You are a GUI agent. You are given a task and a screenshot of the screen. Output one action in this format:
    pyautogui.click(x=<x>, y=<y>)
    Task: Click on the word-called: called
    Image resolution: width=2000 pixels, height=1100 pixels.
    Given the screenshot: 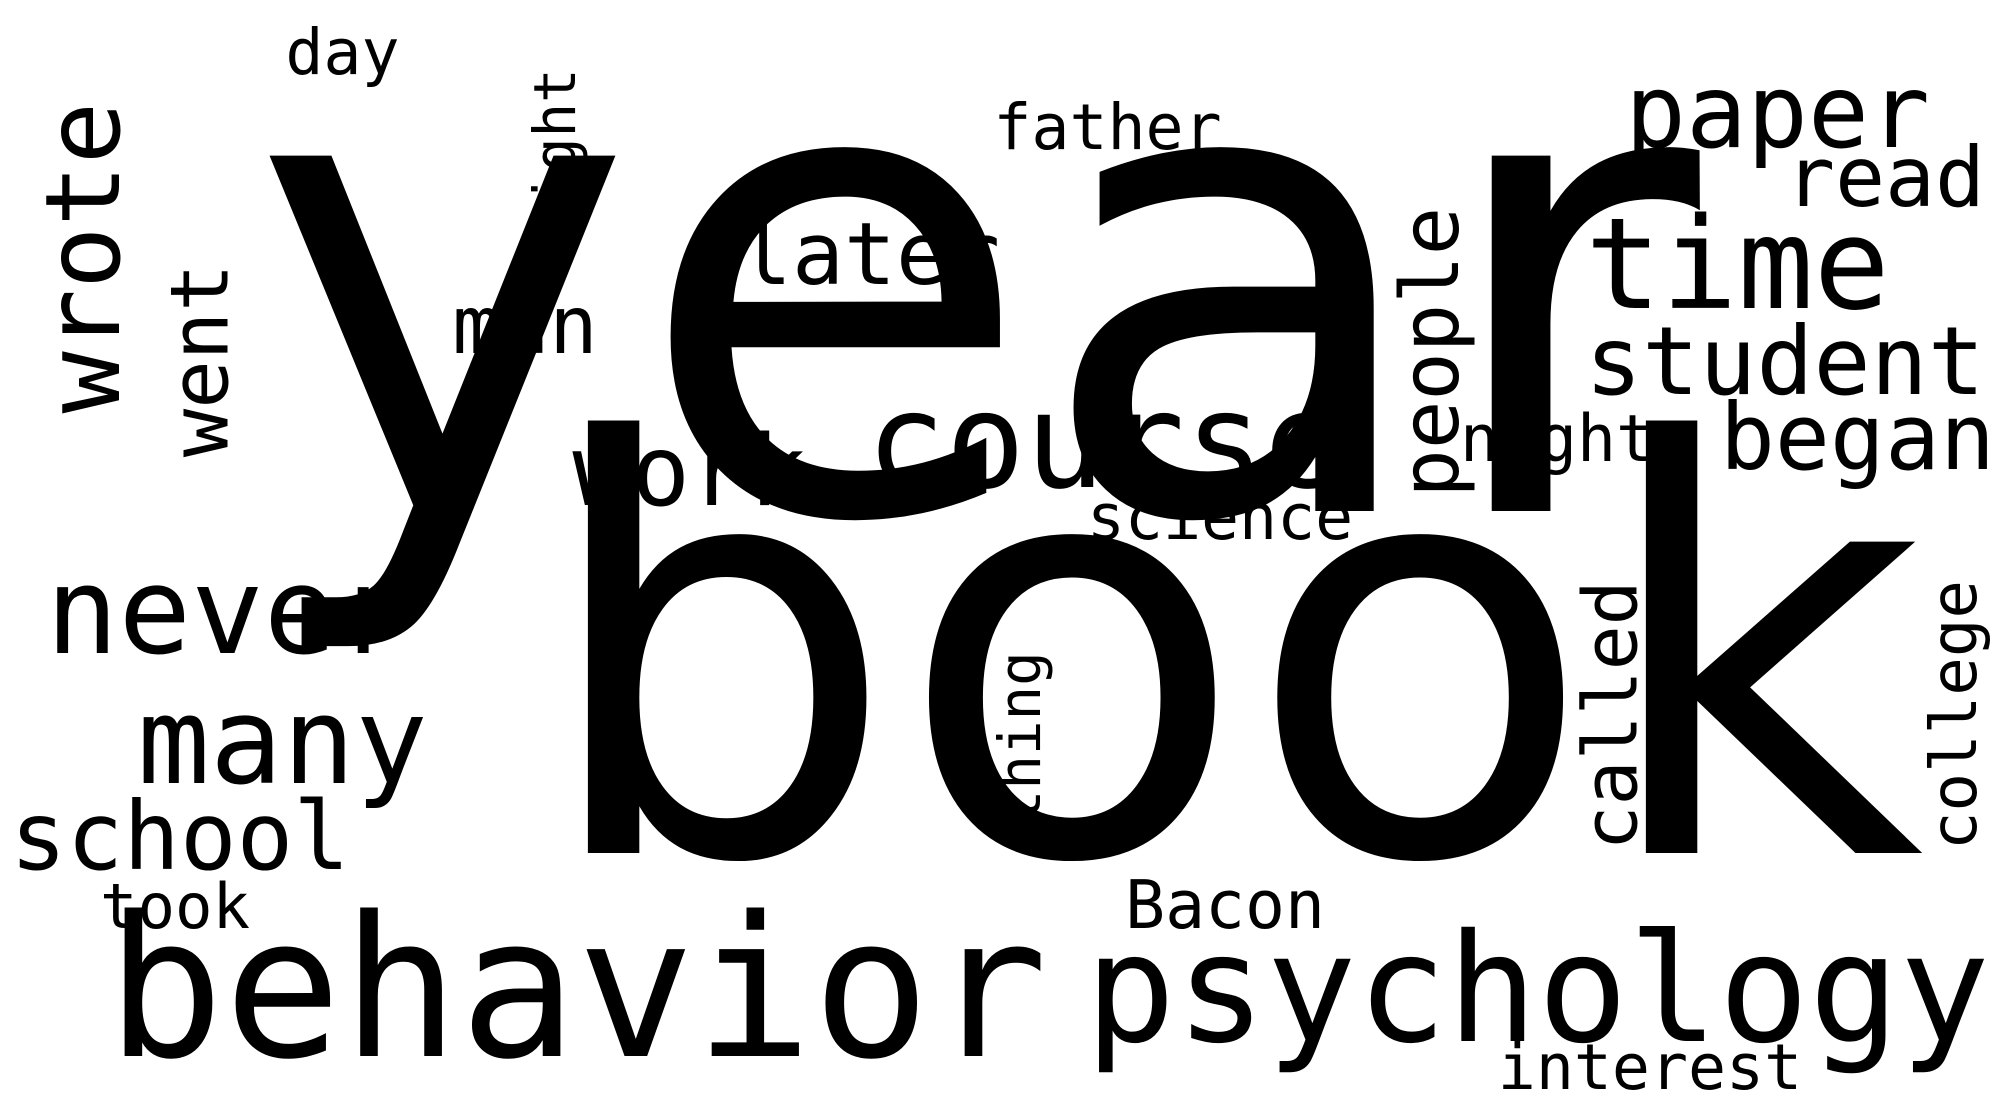 What is the action you would take?
    pyautogui.click(x=1612, y=715)
    